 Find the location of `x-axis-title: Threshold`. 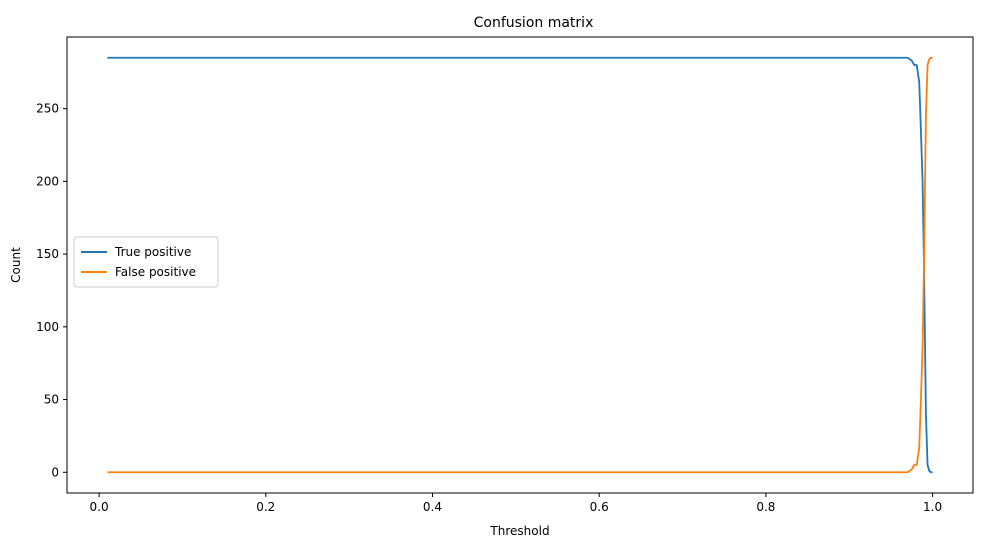

x-axis-title: Threshold is located at coordinates (519, 531).